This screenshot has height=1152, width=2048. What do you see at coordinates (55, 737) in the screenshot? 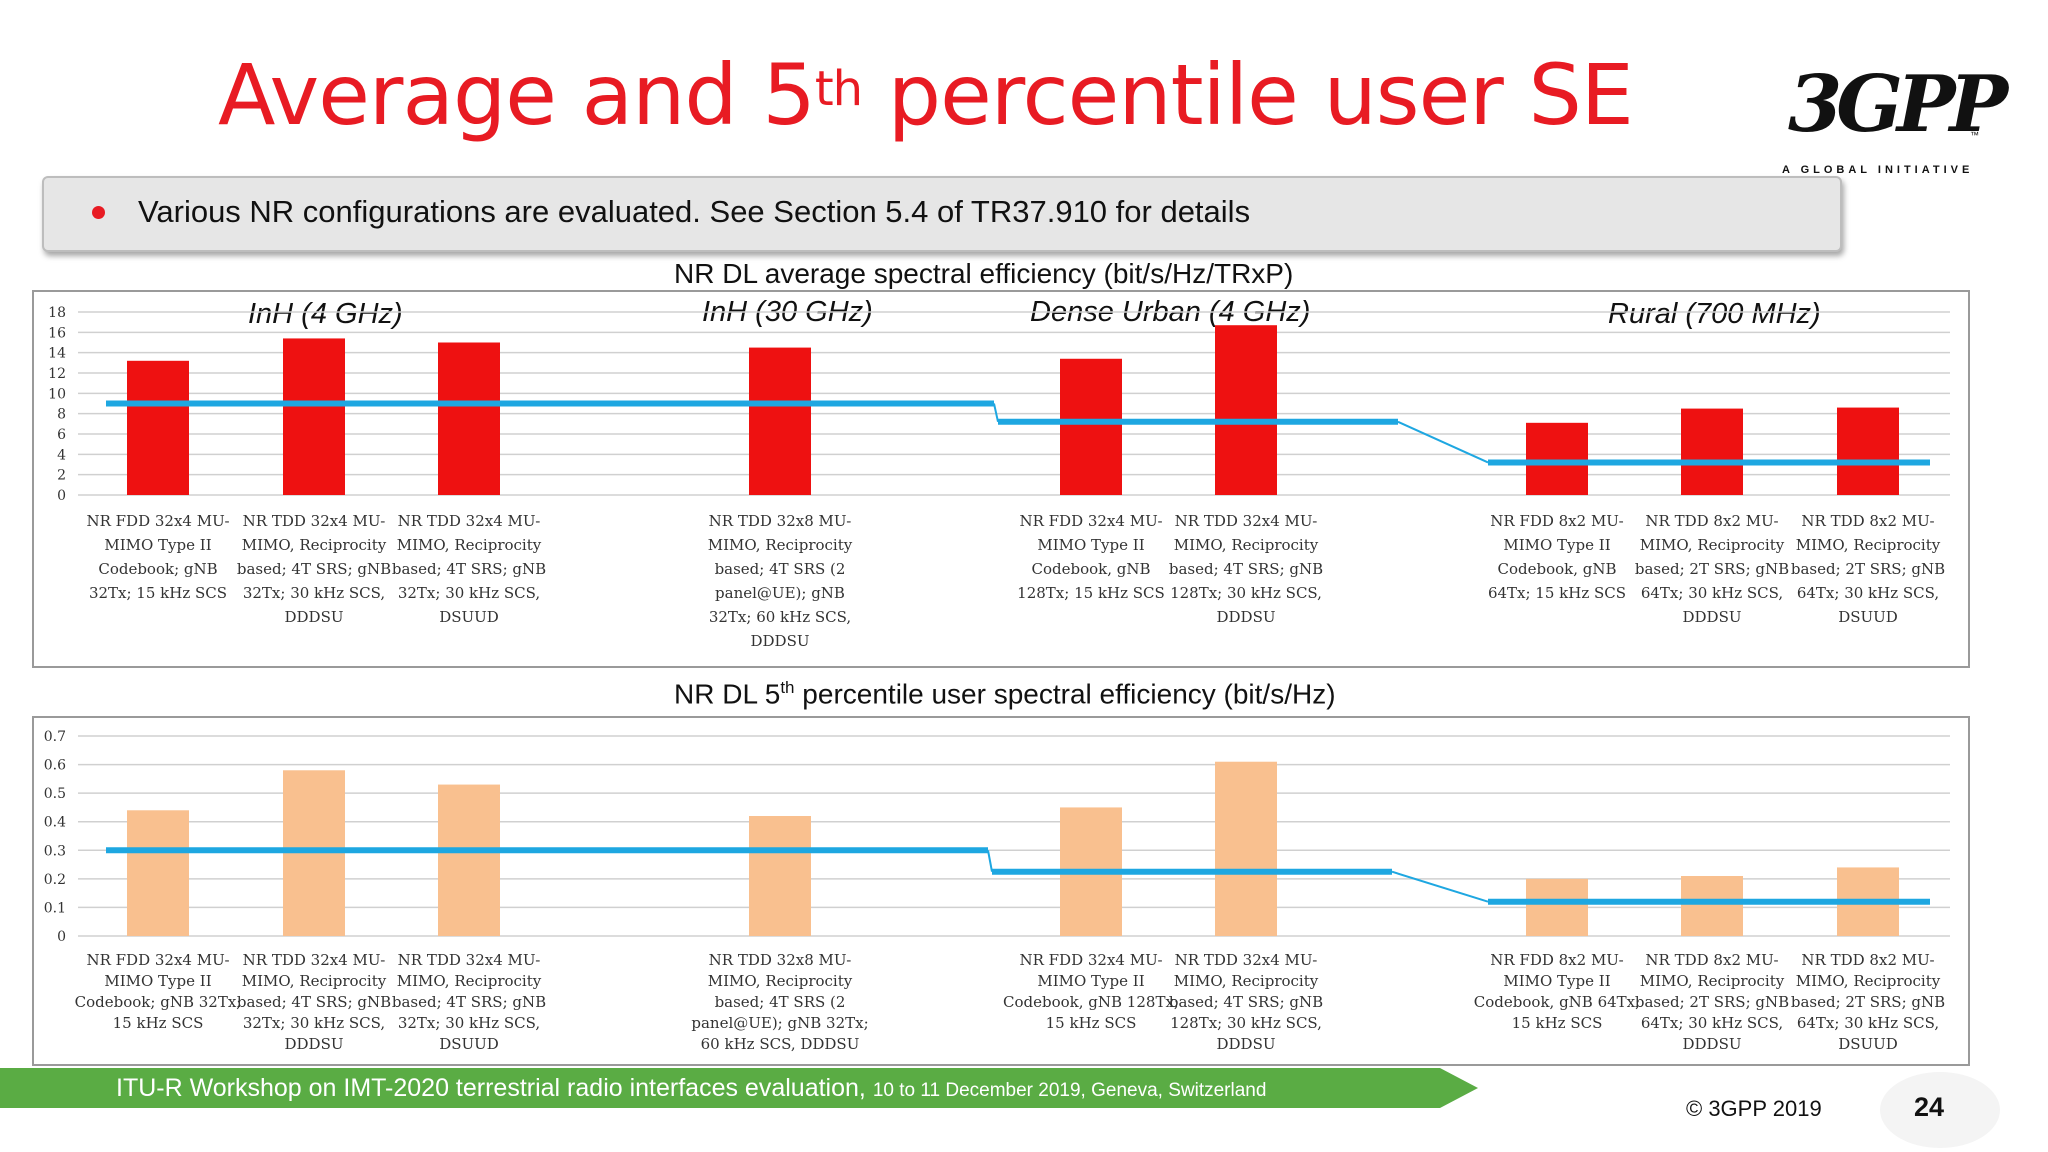
I see `p5-y-tick-label: 0.7` at bounding box center [55, 737].